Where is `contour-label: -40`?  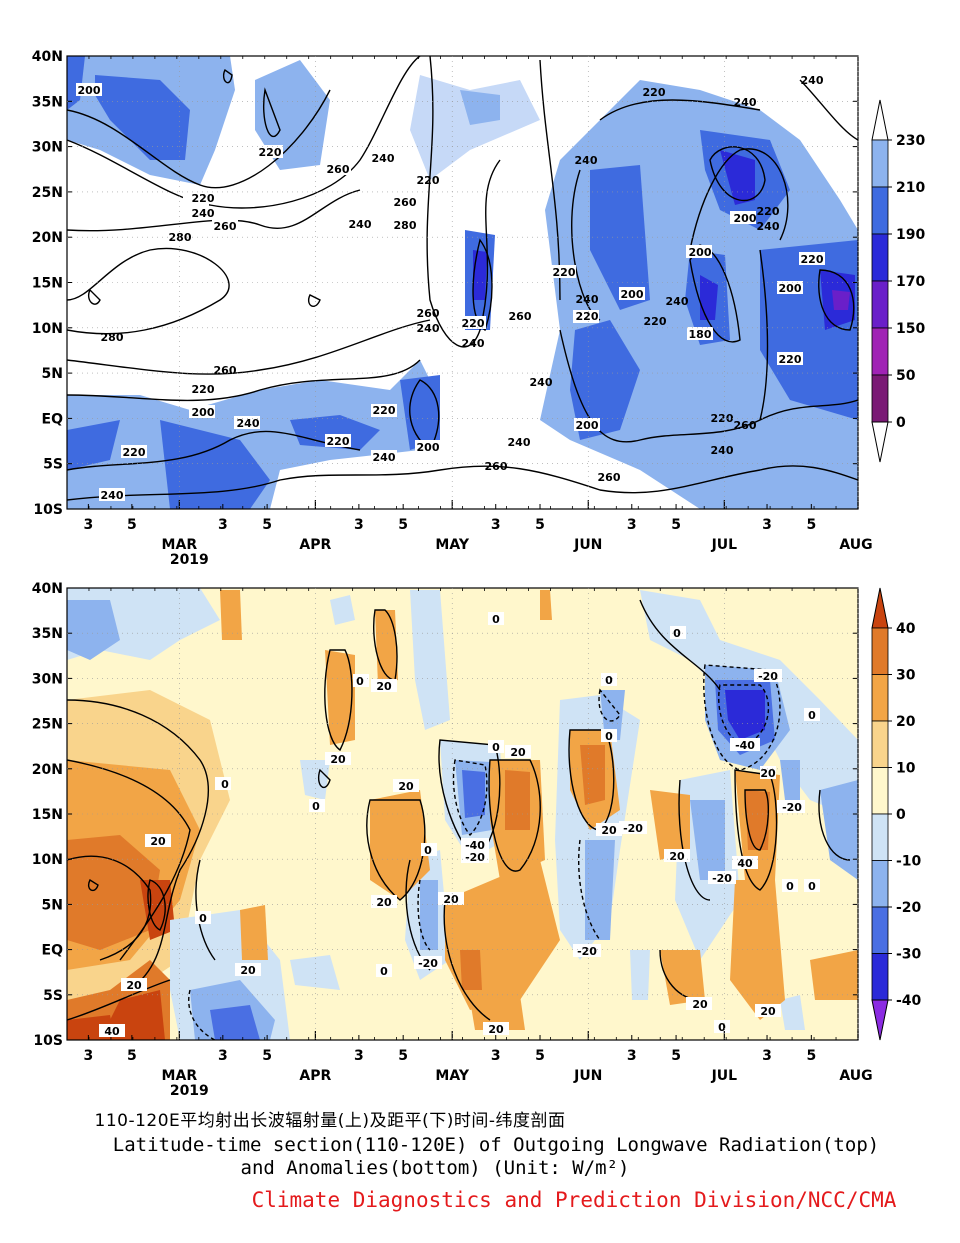 contour-label: -40 is located at coordinates (475, 845).